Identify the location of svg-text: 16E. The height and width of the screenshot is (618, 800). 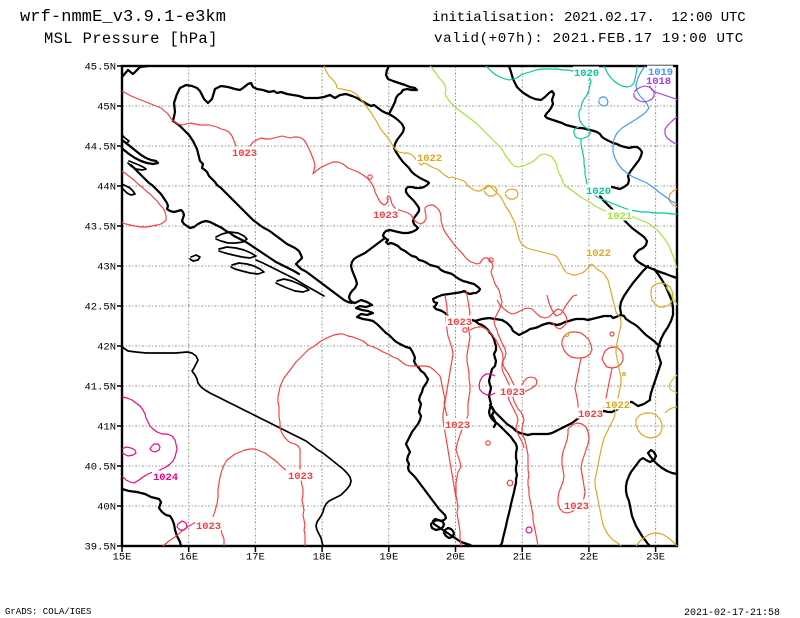
(188, 558).